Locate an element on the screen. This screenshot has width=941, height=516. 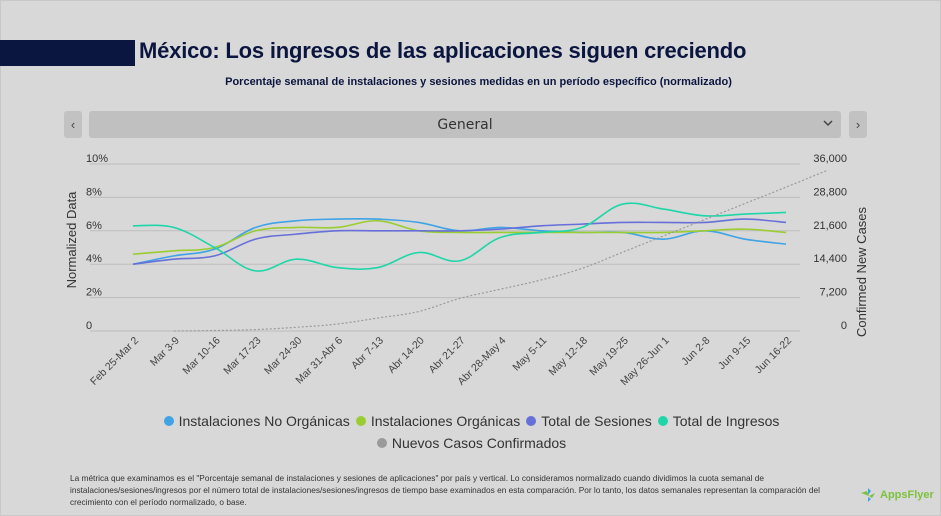
y-tick-label: 10% is located at coordinates (97, 159).